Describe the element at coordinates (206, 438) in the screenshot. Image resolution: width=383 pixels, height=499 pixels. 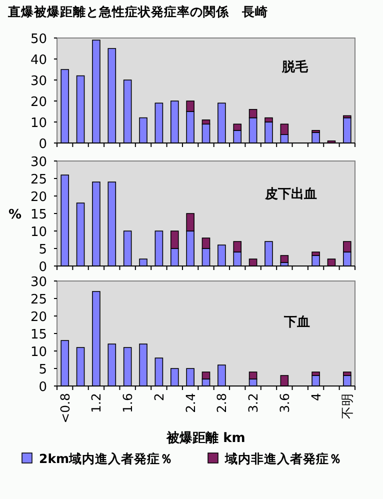
I see `x-axis-title: 被爆距離 km` at that location.